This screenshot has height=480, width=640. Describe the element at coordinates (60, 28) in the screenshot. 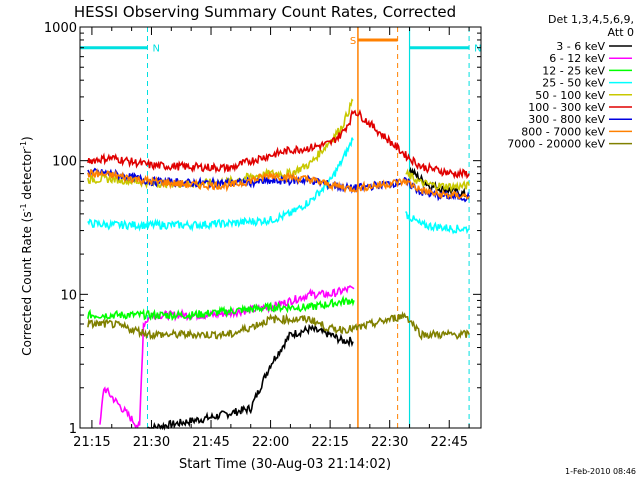

I see `y-tick-label: 1000` at that location.